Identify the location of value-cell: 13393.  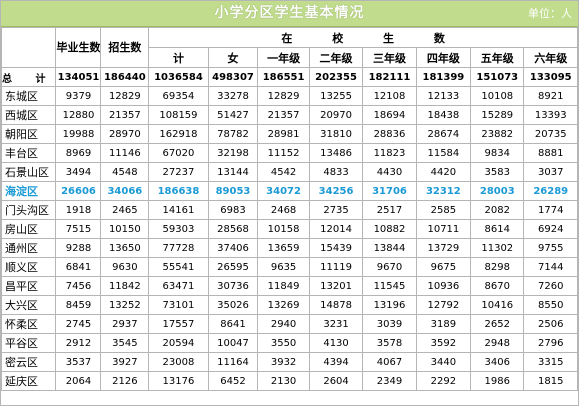
(550, 115).